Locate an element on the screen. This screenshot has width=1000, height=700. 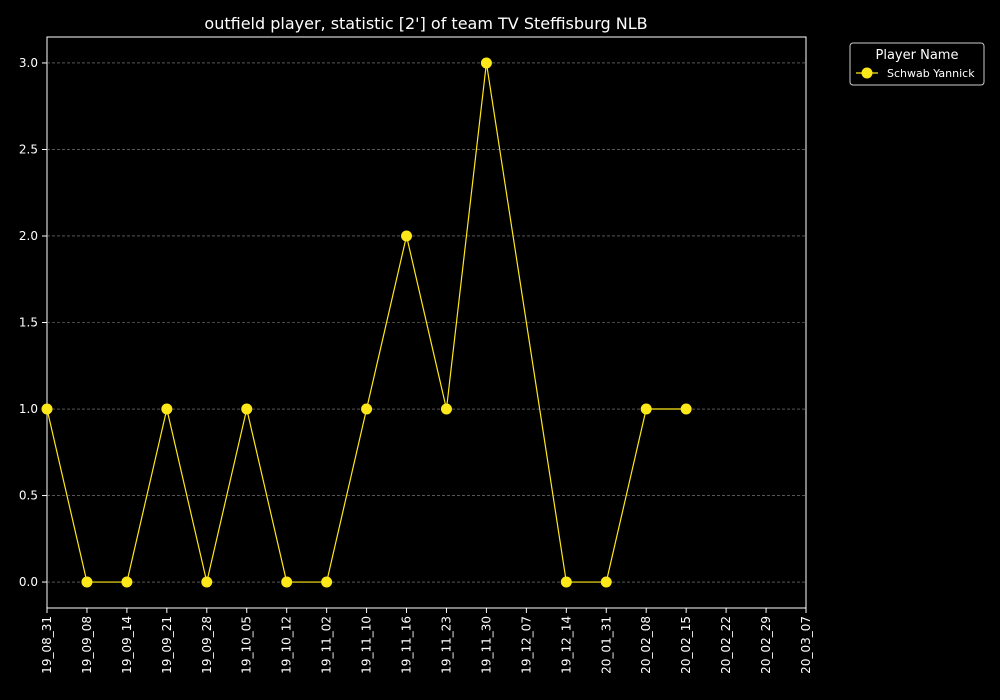
y-tick-label: 0.0 is located at coordinates (28, 582).